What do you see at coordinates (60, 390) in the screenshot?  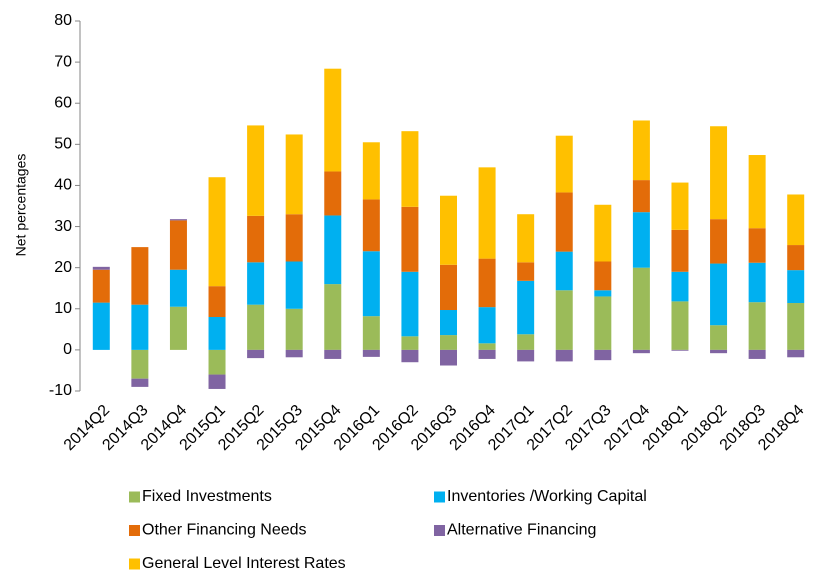 I see `y-tick-label: -10` at bounding box center [60, 390].